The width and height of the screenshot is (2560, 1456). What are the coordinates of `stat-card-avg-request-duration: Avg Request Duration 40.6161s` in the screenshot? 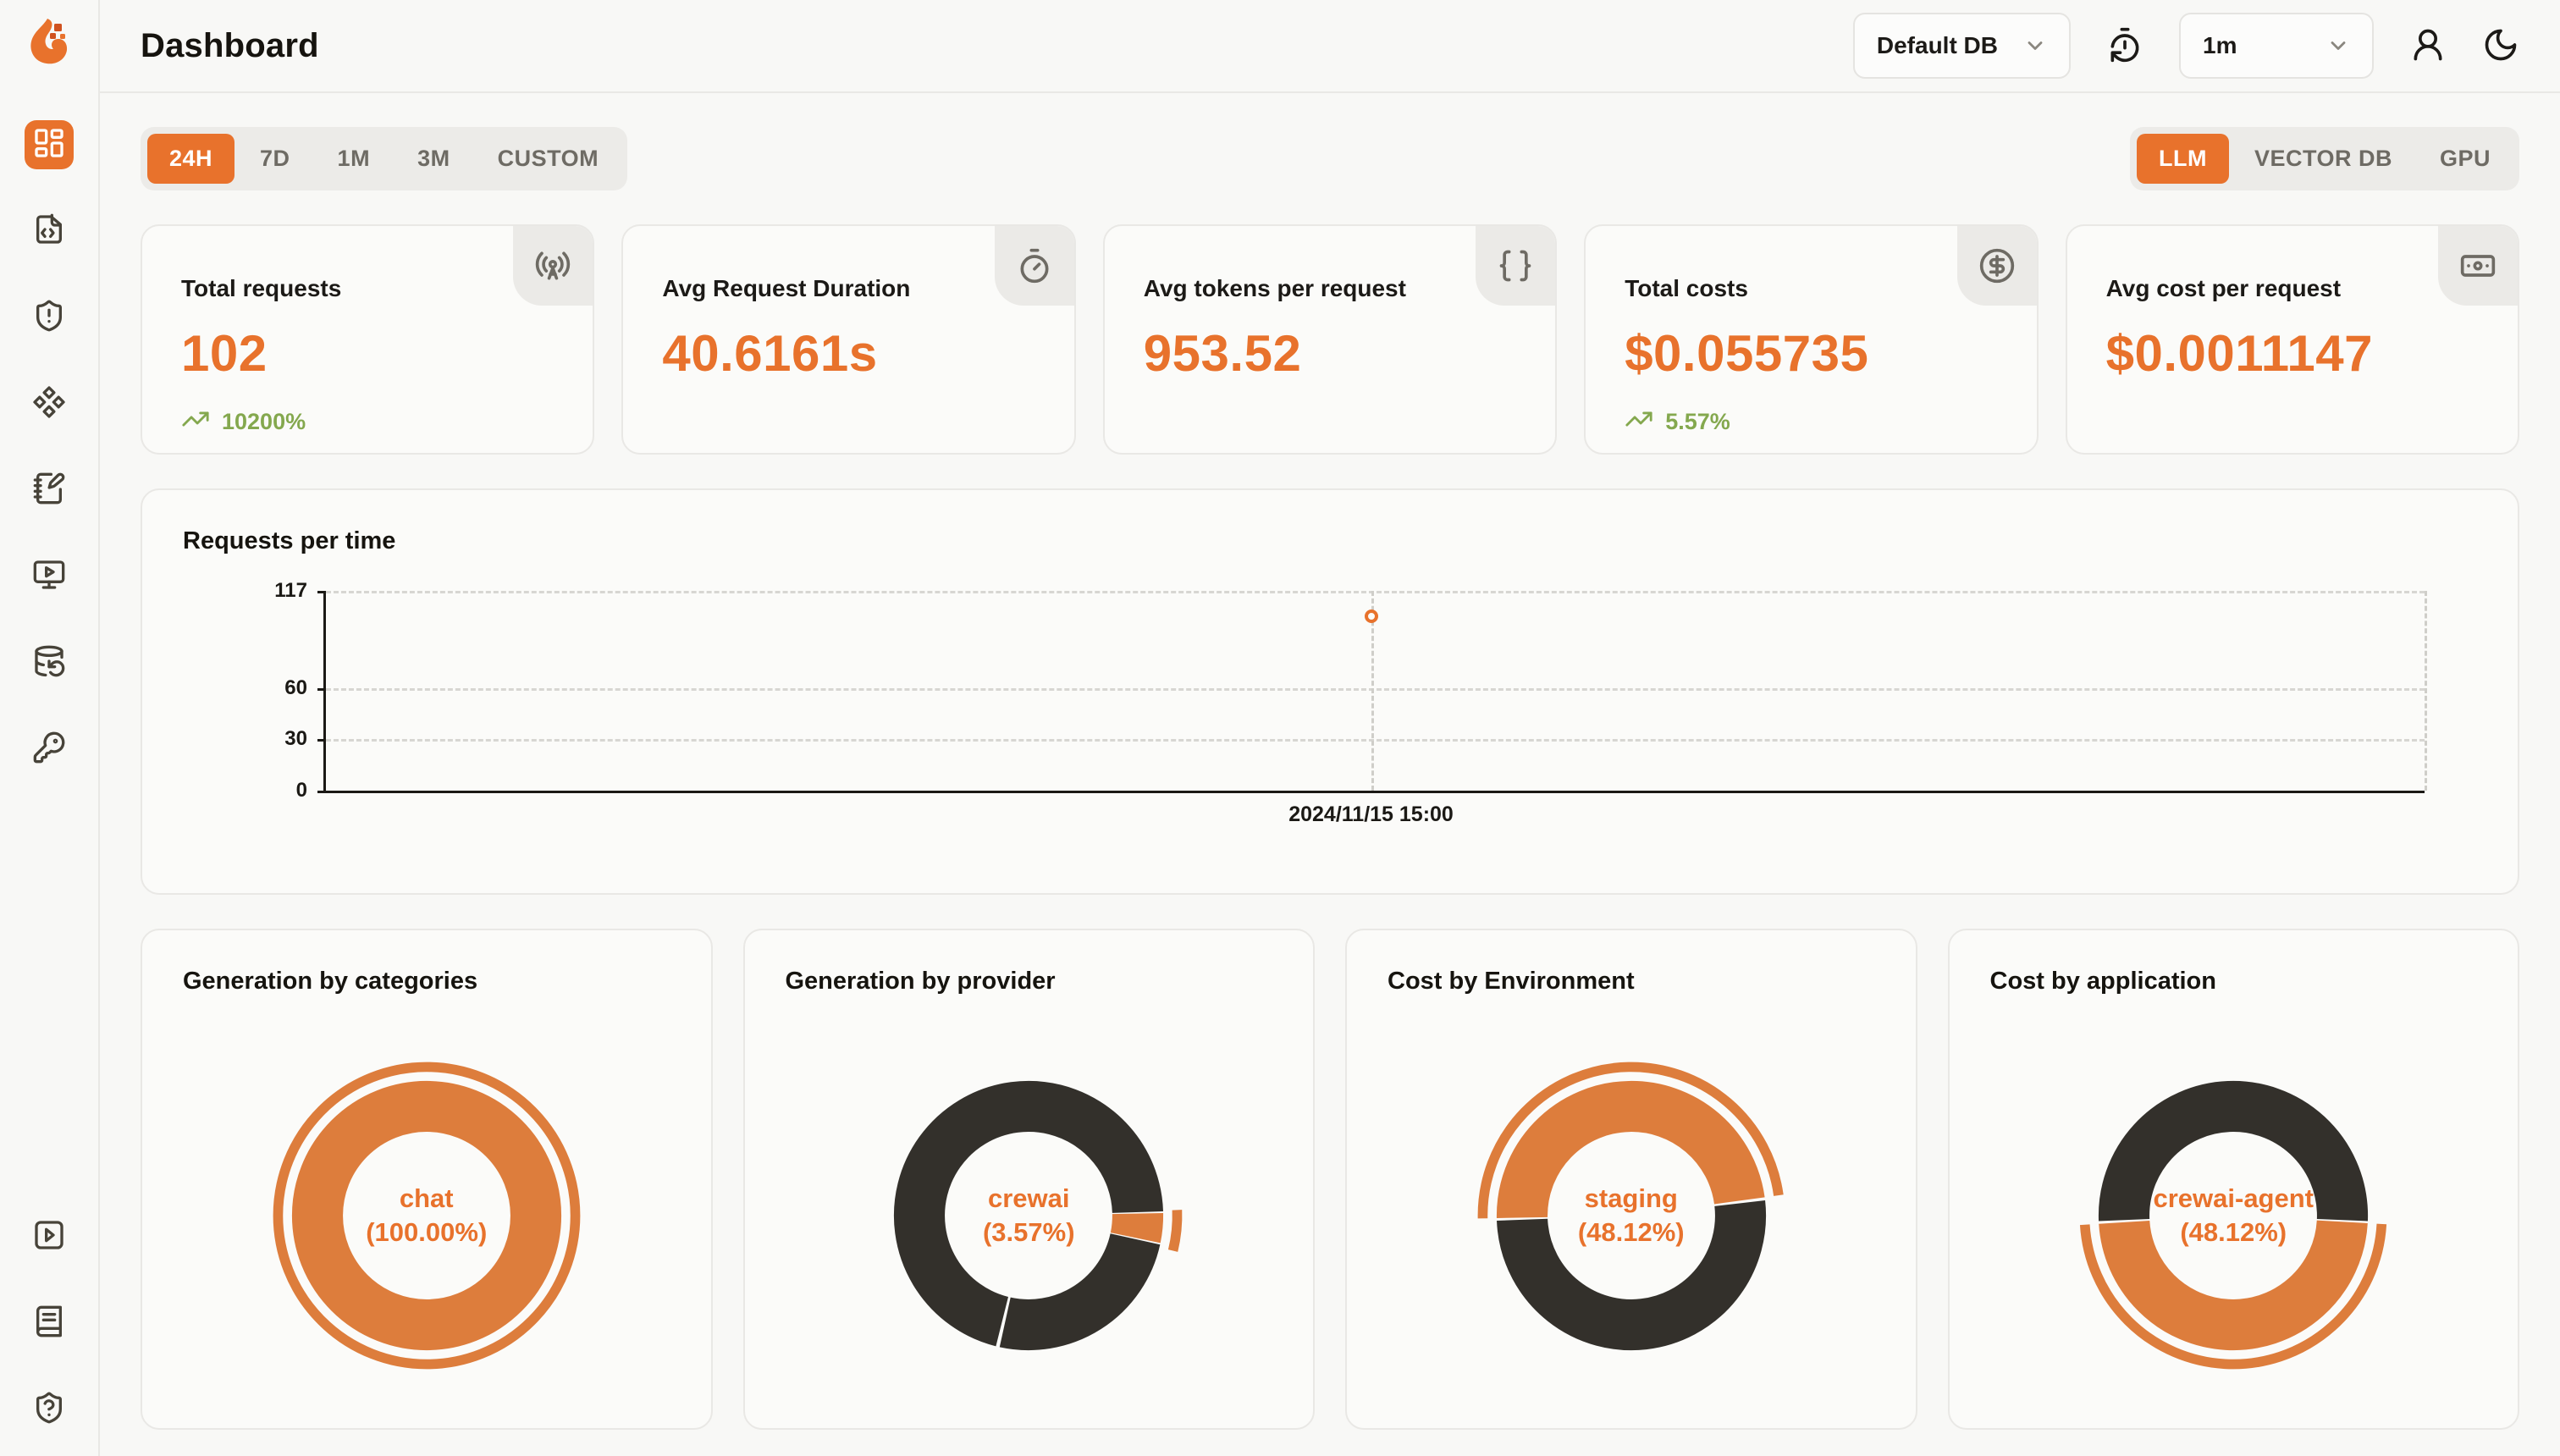 It's located at (848, 339).